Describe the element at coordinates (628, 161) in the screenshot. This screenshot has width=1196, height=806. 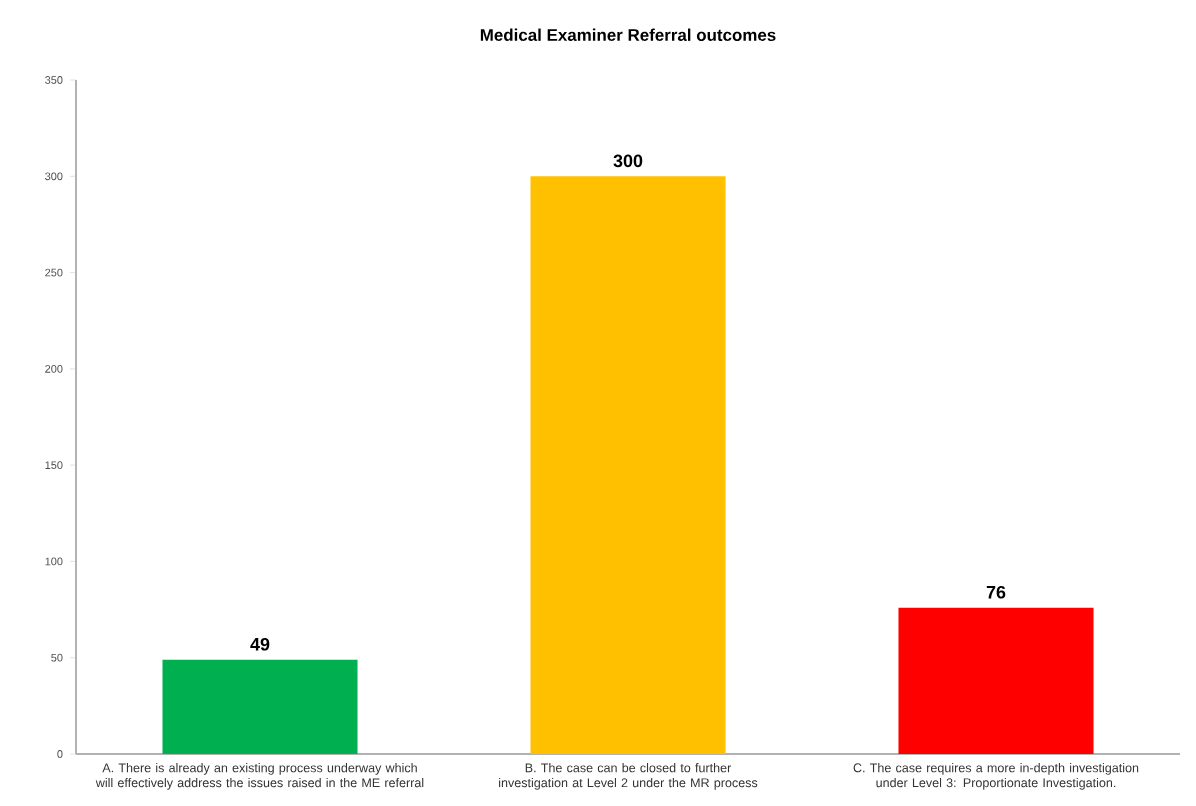
I see `data-label: 300` at that location.